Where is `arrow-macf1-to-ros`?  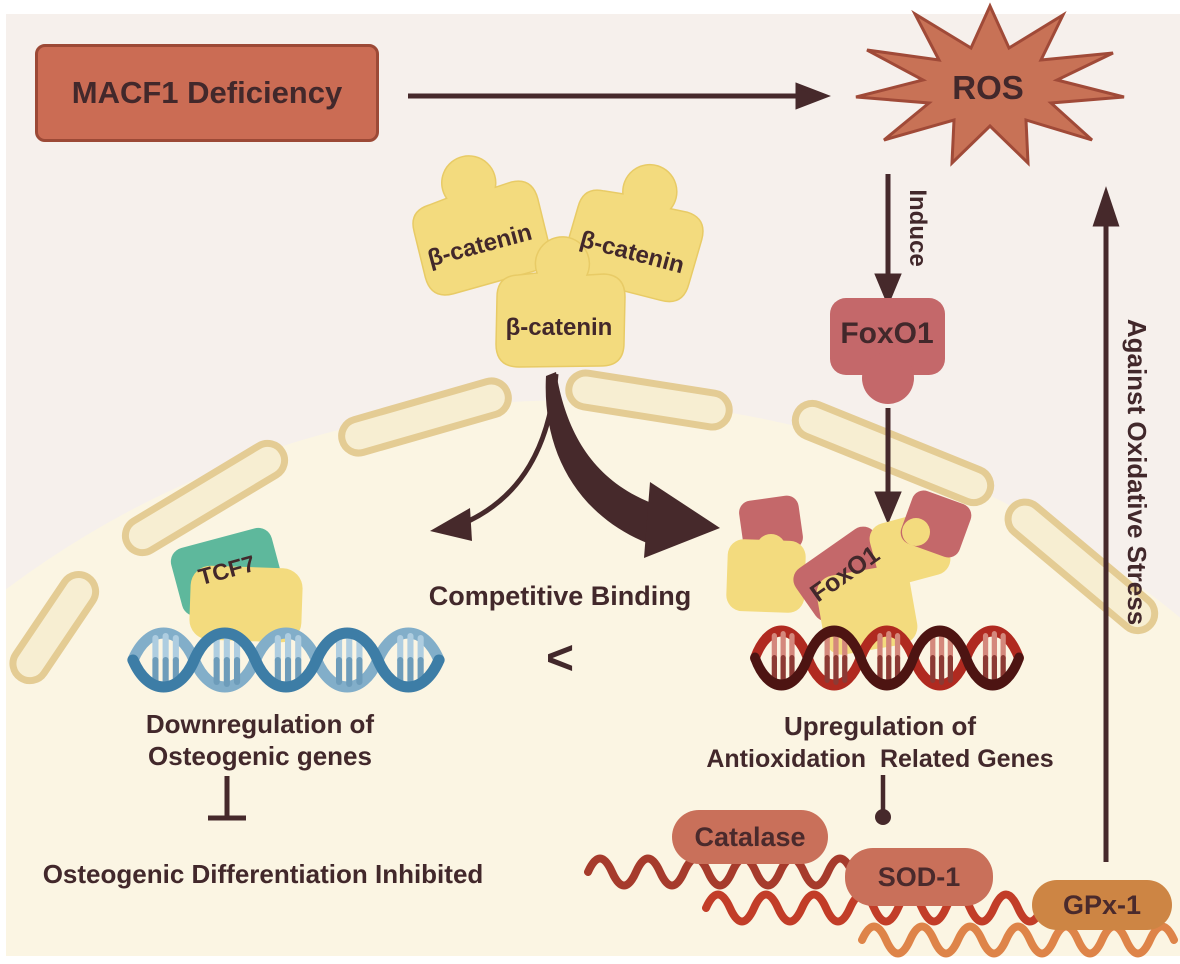
arrow-macf1-to-ros is located at coordinates (813, 96).